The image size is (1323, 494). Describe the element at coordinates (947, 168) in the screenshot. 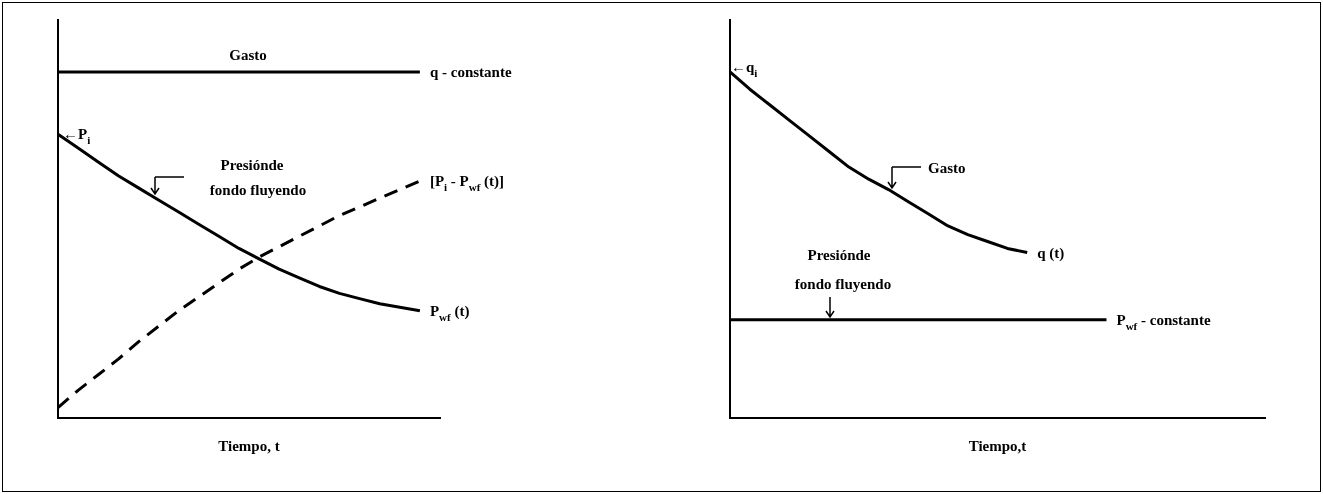

I see `annotation: Gasto` at that location.